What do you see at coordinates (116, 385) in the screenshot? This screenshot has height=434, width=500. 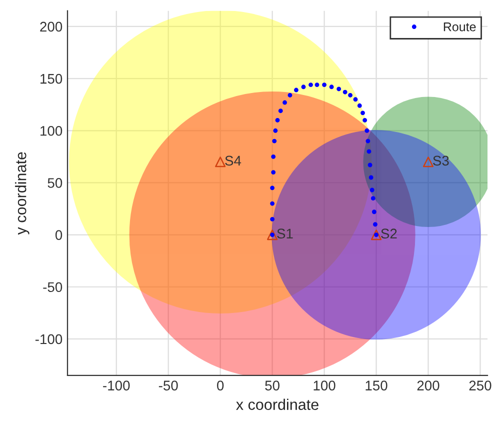 I see `x-tick-label: -100` at bounding box center [116, 385].